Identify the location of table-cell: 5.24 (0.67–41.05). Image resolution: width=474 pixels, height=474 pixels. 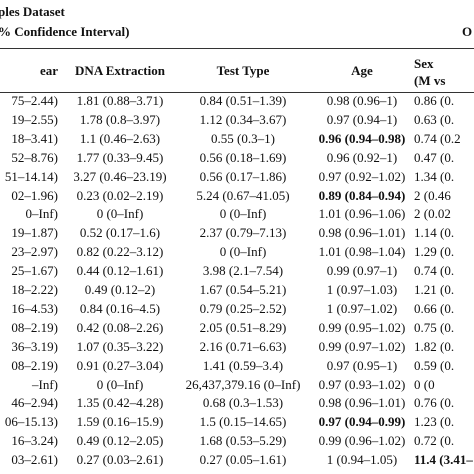
(243, 195).